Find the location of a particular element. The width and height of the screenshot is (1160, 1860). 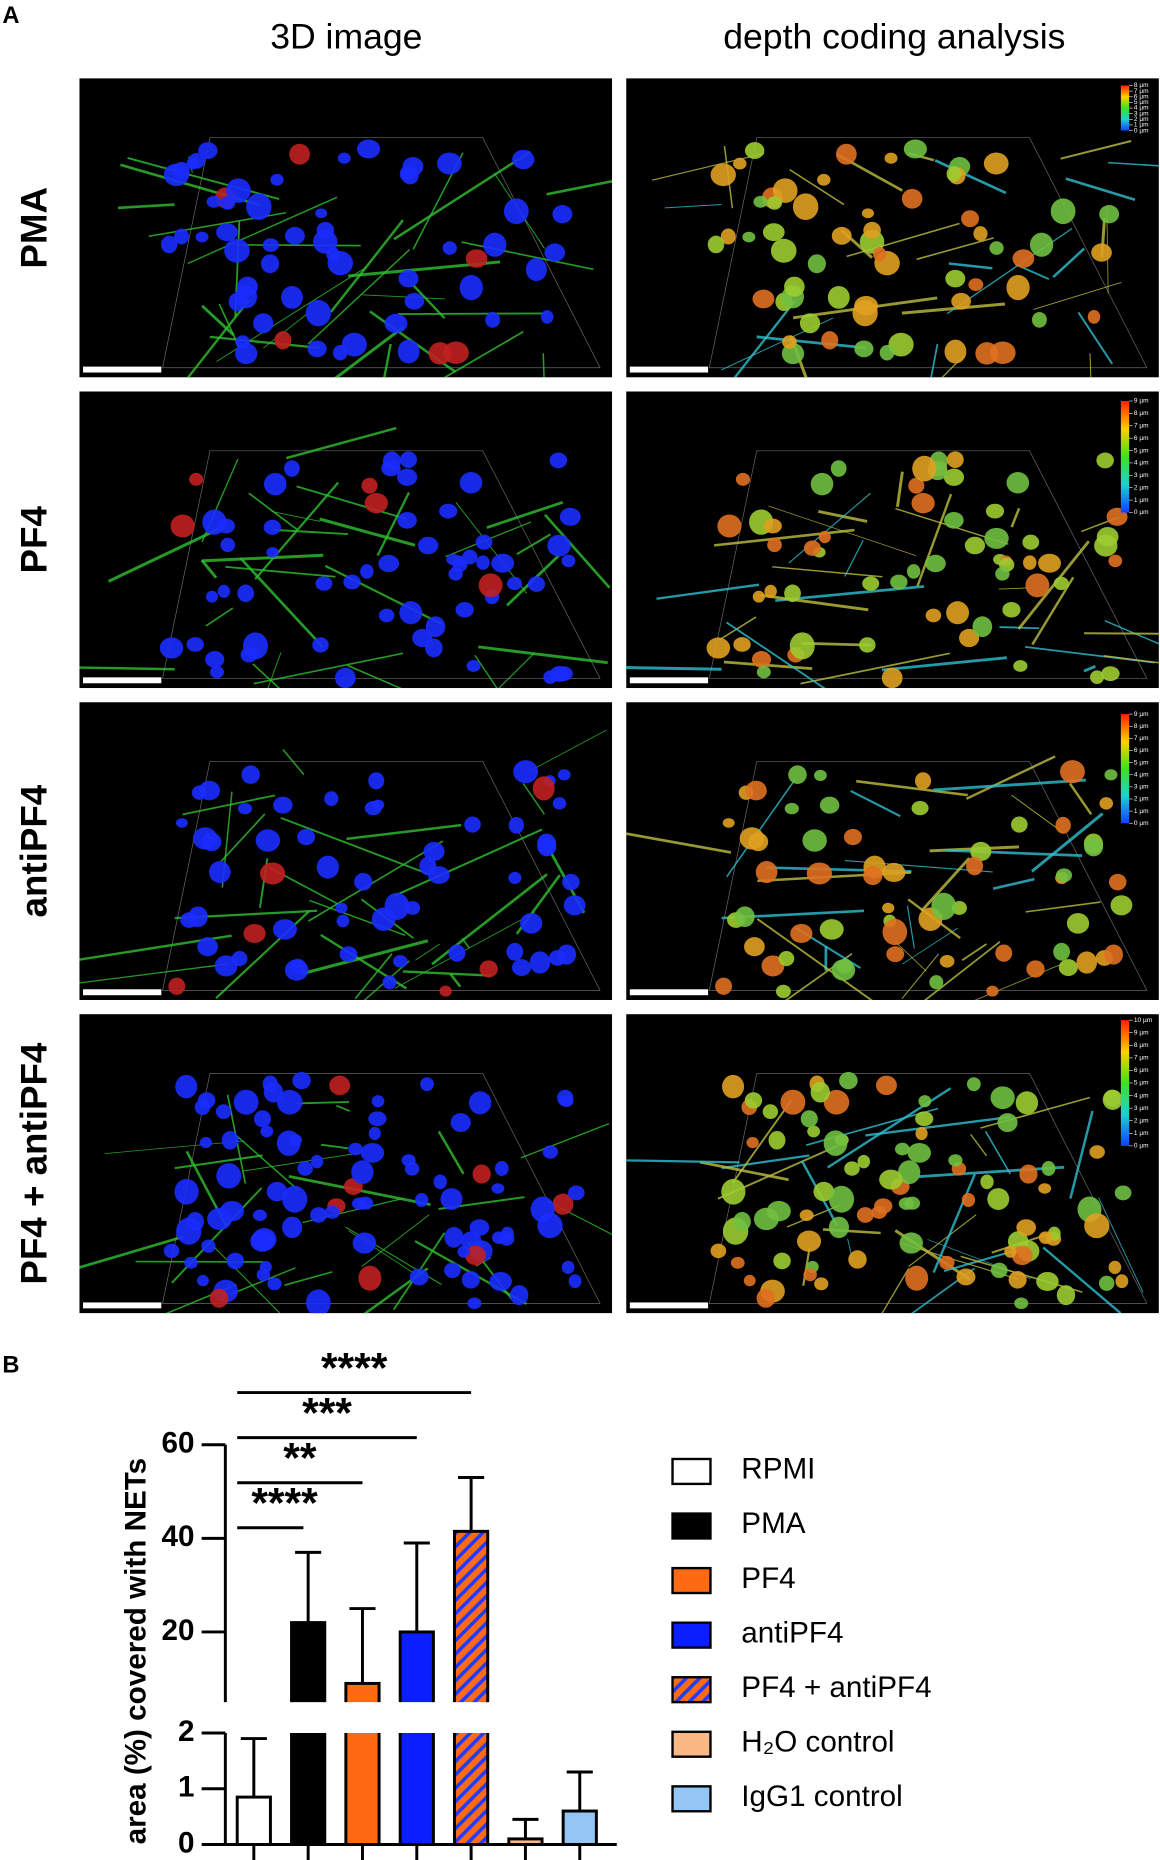

legend-label: H₂O control is located at coordinates (817, 1741).